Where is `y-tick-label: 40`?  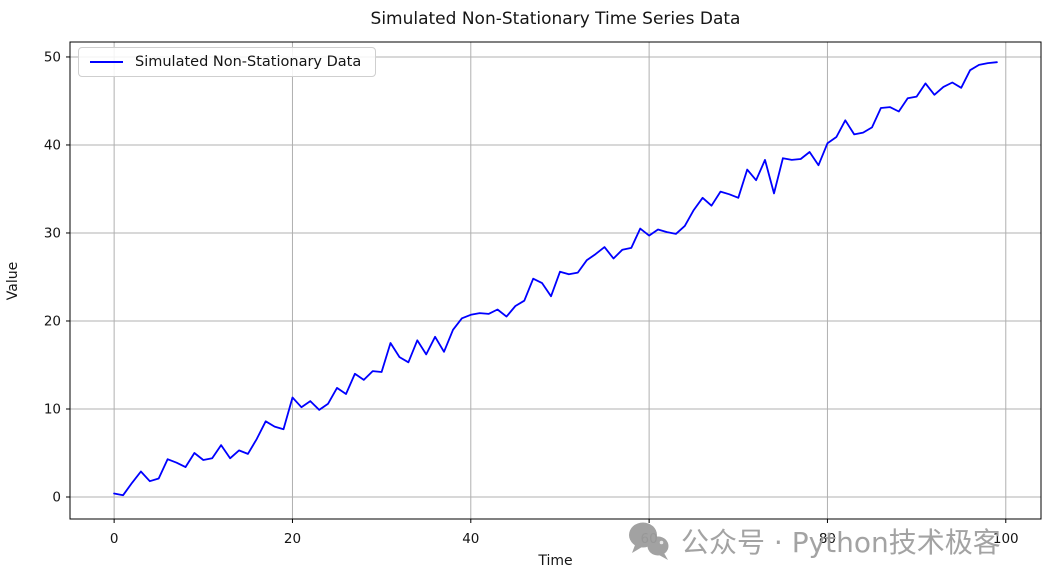 y-tick-label: 40 is located at coordinates (52, 145).